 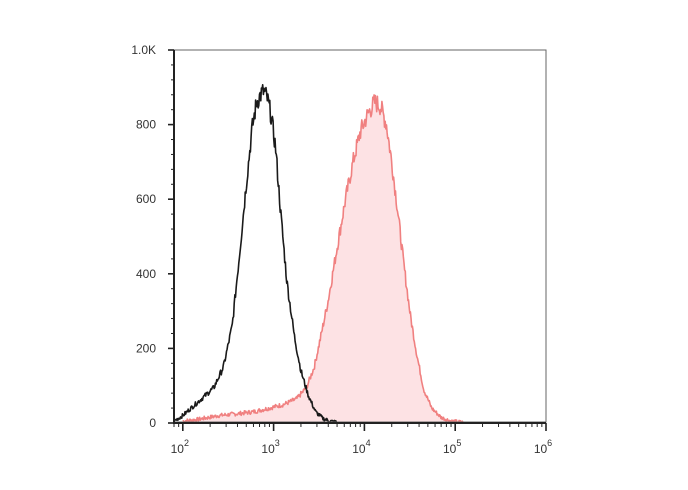 What do you see at coordinates (543, 447) in the screenshot?
I see `x-tick-label: 10⁶` at bounding box center [543, 447].